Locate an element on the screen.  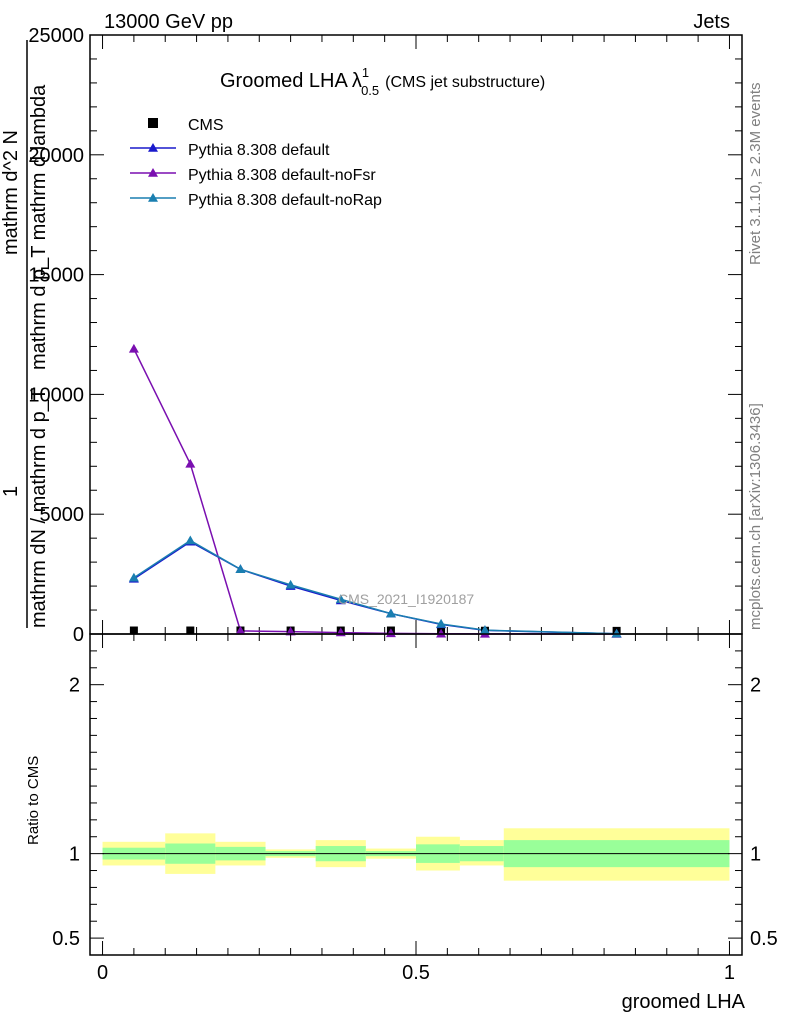
legend-marker-cms is located at coordinates (153, 123).